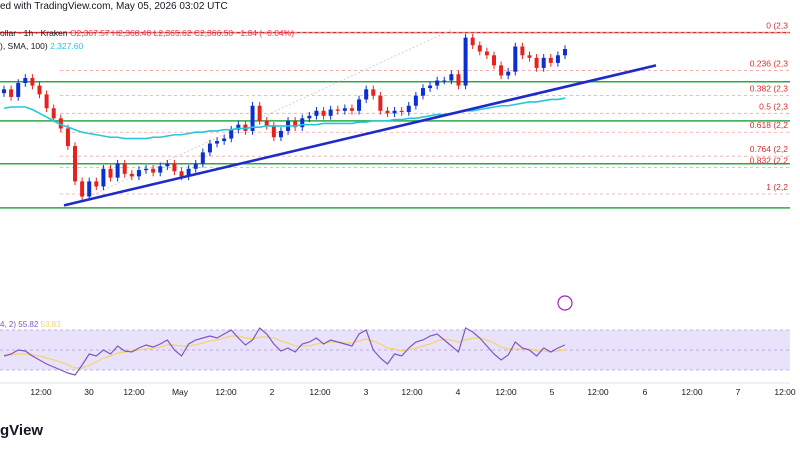 The height and width of the screenshot is (450, 800). I want to click on fib-level-label: 0.832 (2,2, so click(769, 161).